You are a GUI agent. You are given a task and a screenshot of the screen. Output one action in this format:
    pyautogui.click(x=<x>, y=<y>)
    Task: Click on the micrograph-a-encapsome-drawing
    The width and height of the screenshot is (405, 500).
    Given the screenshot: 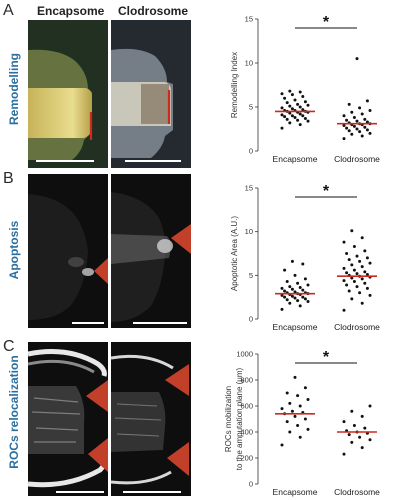 What is the action you would take?
    pyautogui.click(x=68, y=94)
    